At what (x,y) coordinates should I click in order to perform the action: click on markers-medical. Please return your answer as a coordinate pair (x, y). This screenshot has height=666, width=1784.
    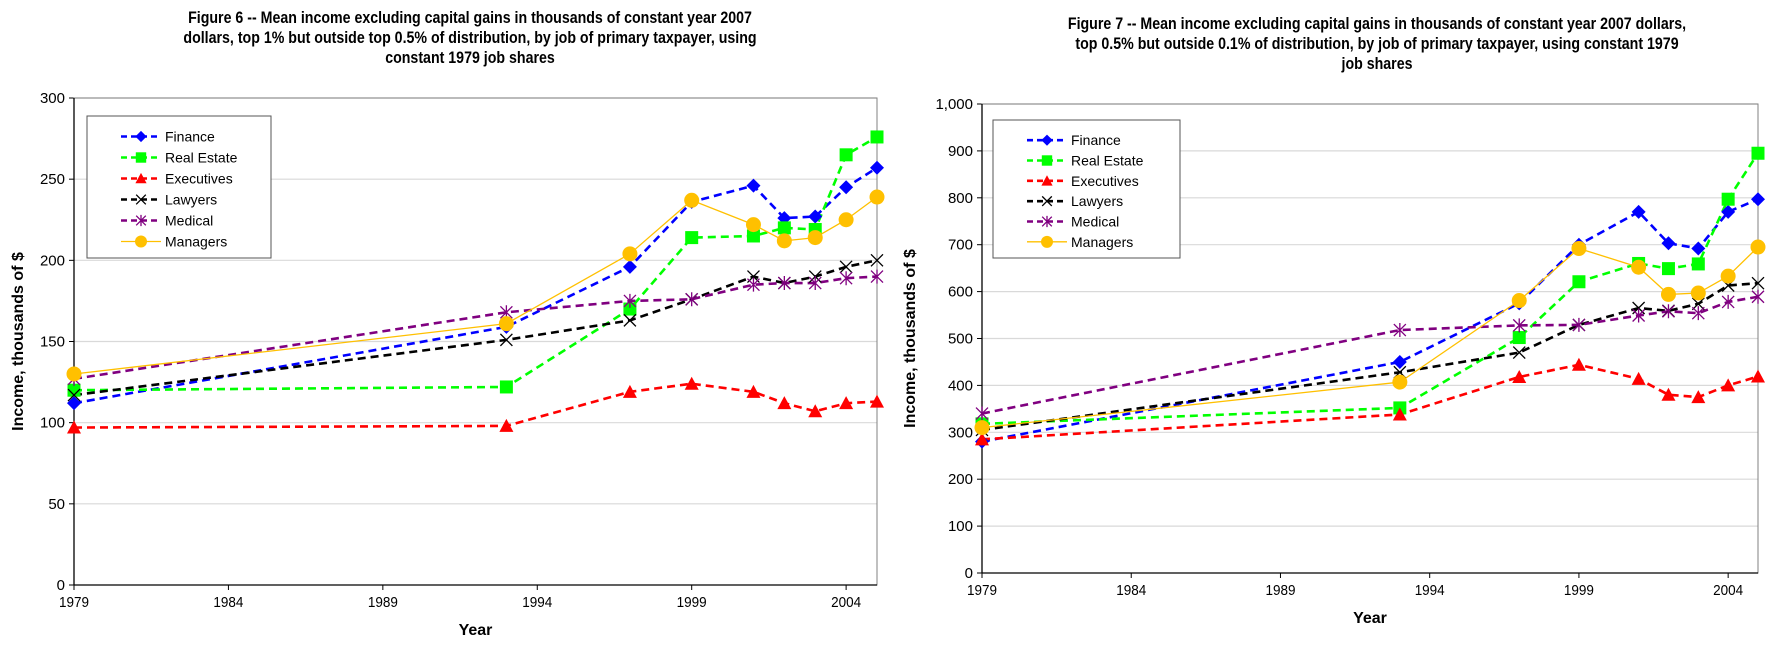
    Looking at the image, I should click on (1370, 355).